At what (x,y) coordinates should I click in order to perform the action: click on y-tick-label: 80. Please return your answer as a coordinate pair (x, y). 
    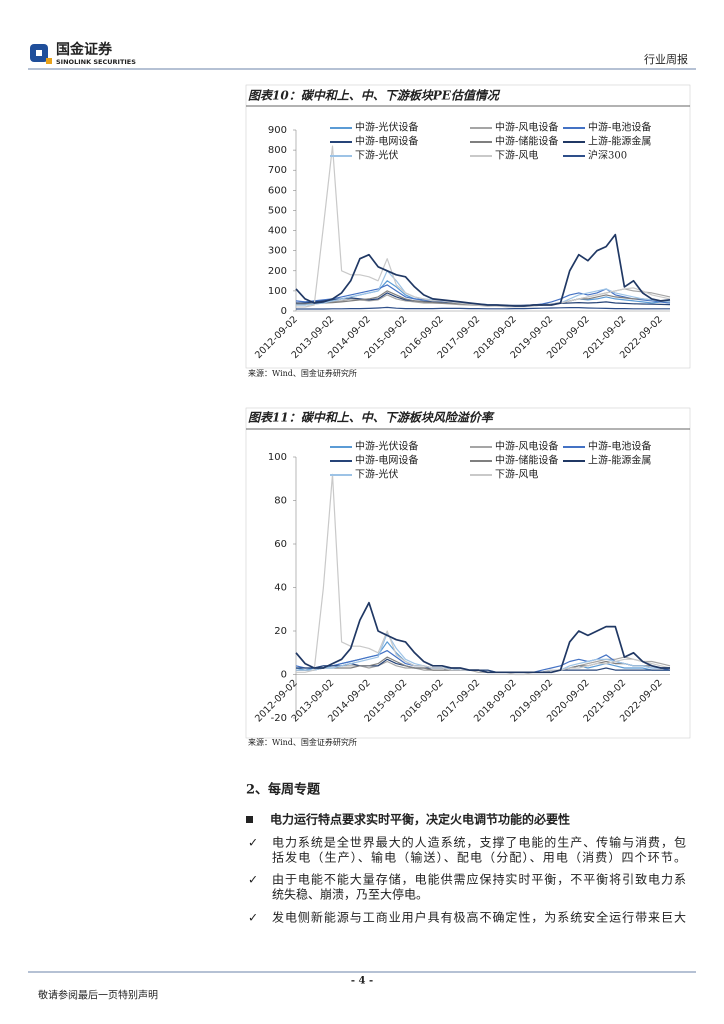
    Looking at the image, I should click on (280, 501).